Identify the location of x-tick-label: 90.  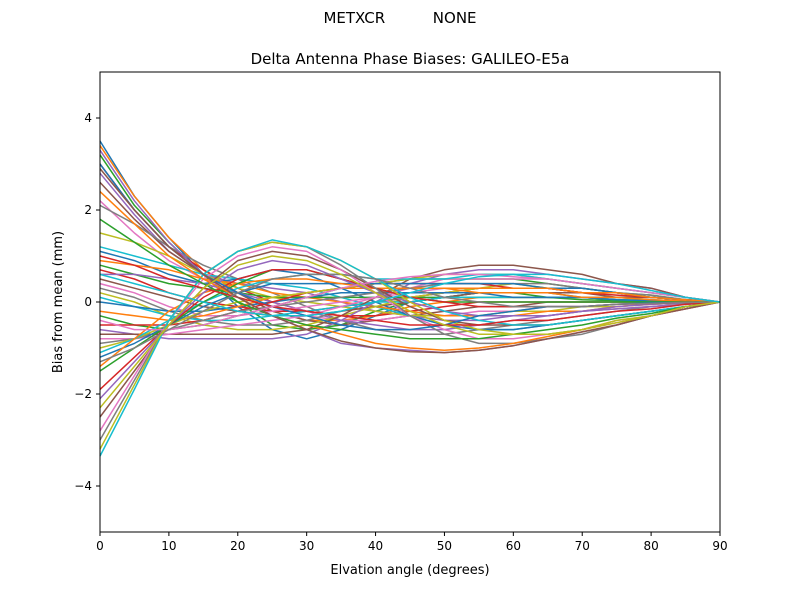
(719, 546).